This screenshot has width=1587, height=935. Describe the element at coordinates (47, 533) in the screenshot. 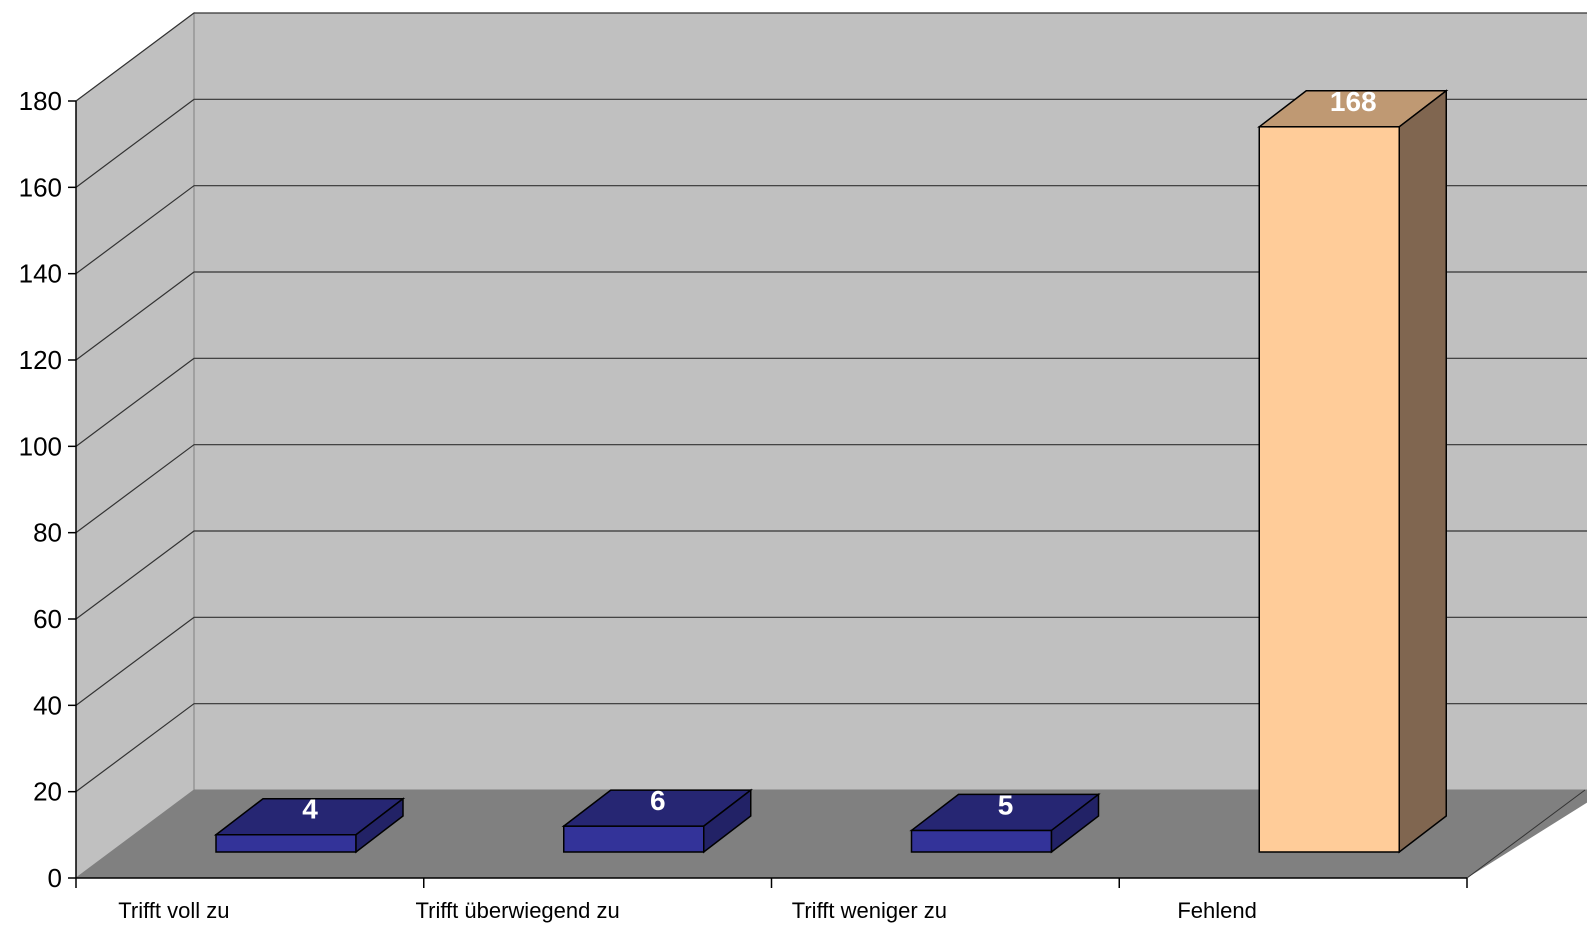

I see `y-tick-label: 80` at that location.